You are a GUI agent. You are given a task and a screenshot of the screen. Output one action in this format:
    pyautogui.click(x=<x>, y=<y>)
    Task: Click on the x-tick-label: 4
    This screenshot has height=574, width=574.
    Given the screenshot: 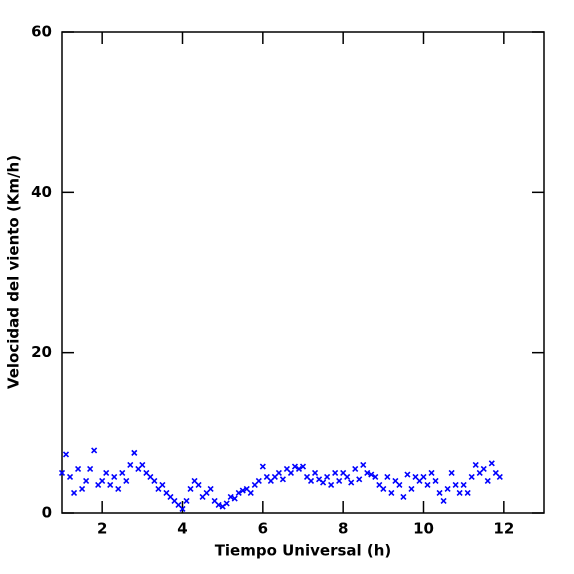 What is the action you would take?
    pyautogui.click(x=182, y=529)
    